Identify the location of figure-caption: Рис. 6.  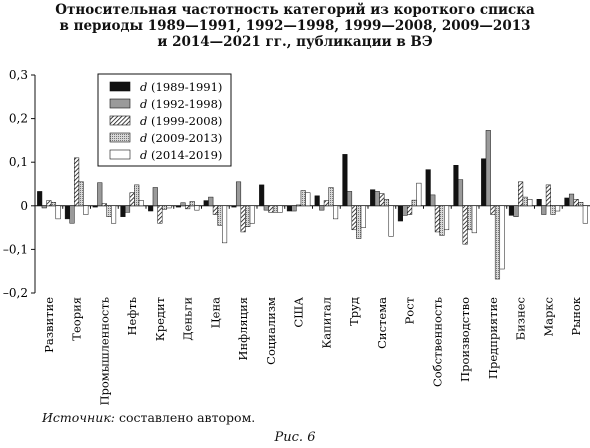
(295, 437).